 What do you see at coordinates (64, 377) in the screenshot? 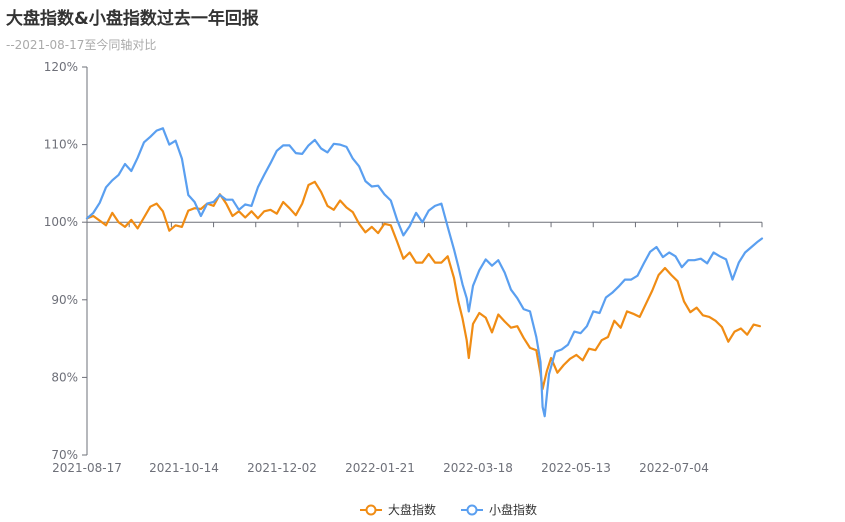
I see `y-tick-label: 80%` at bounding box center [64, 377].